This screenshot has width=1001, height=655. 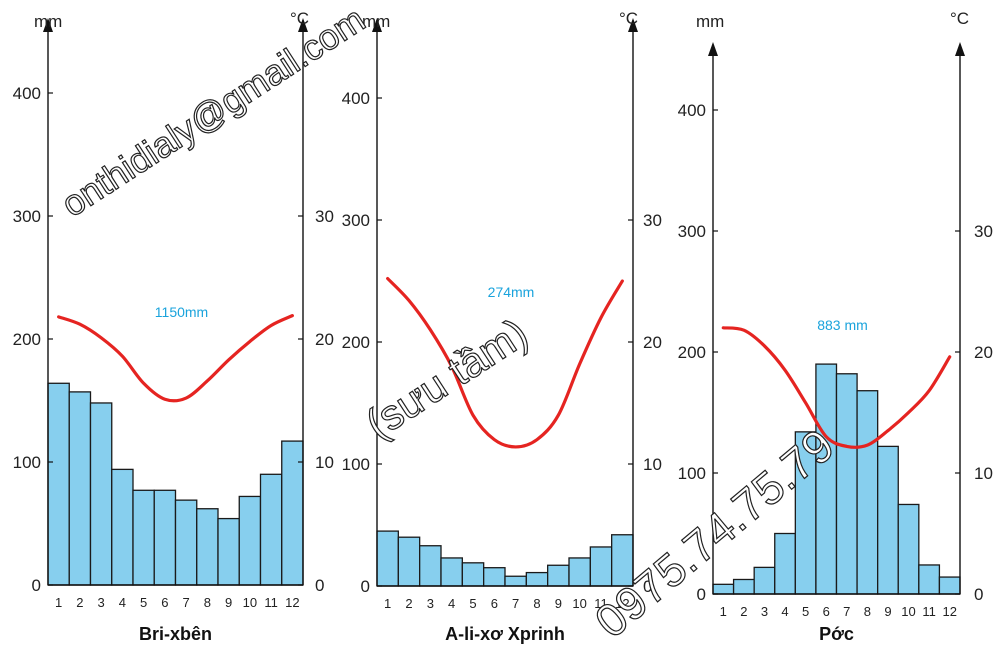 I want to click on month-label: 10, so click(x=250, y=602).